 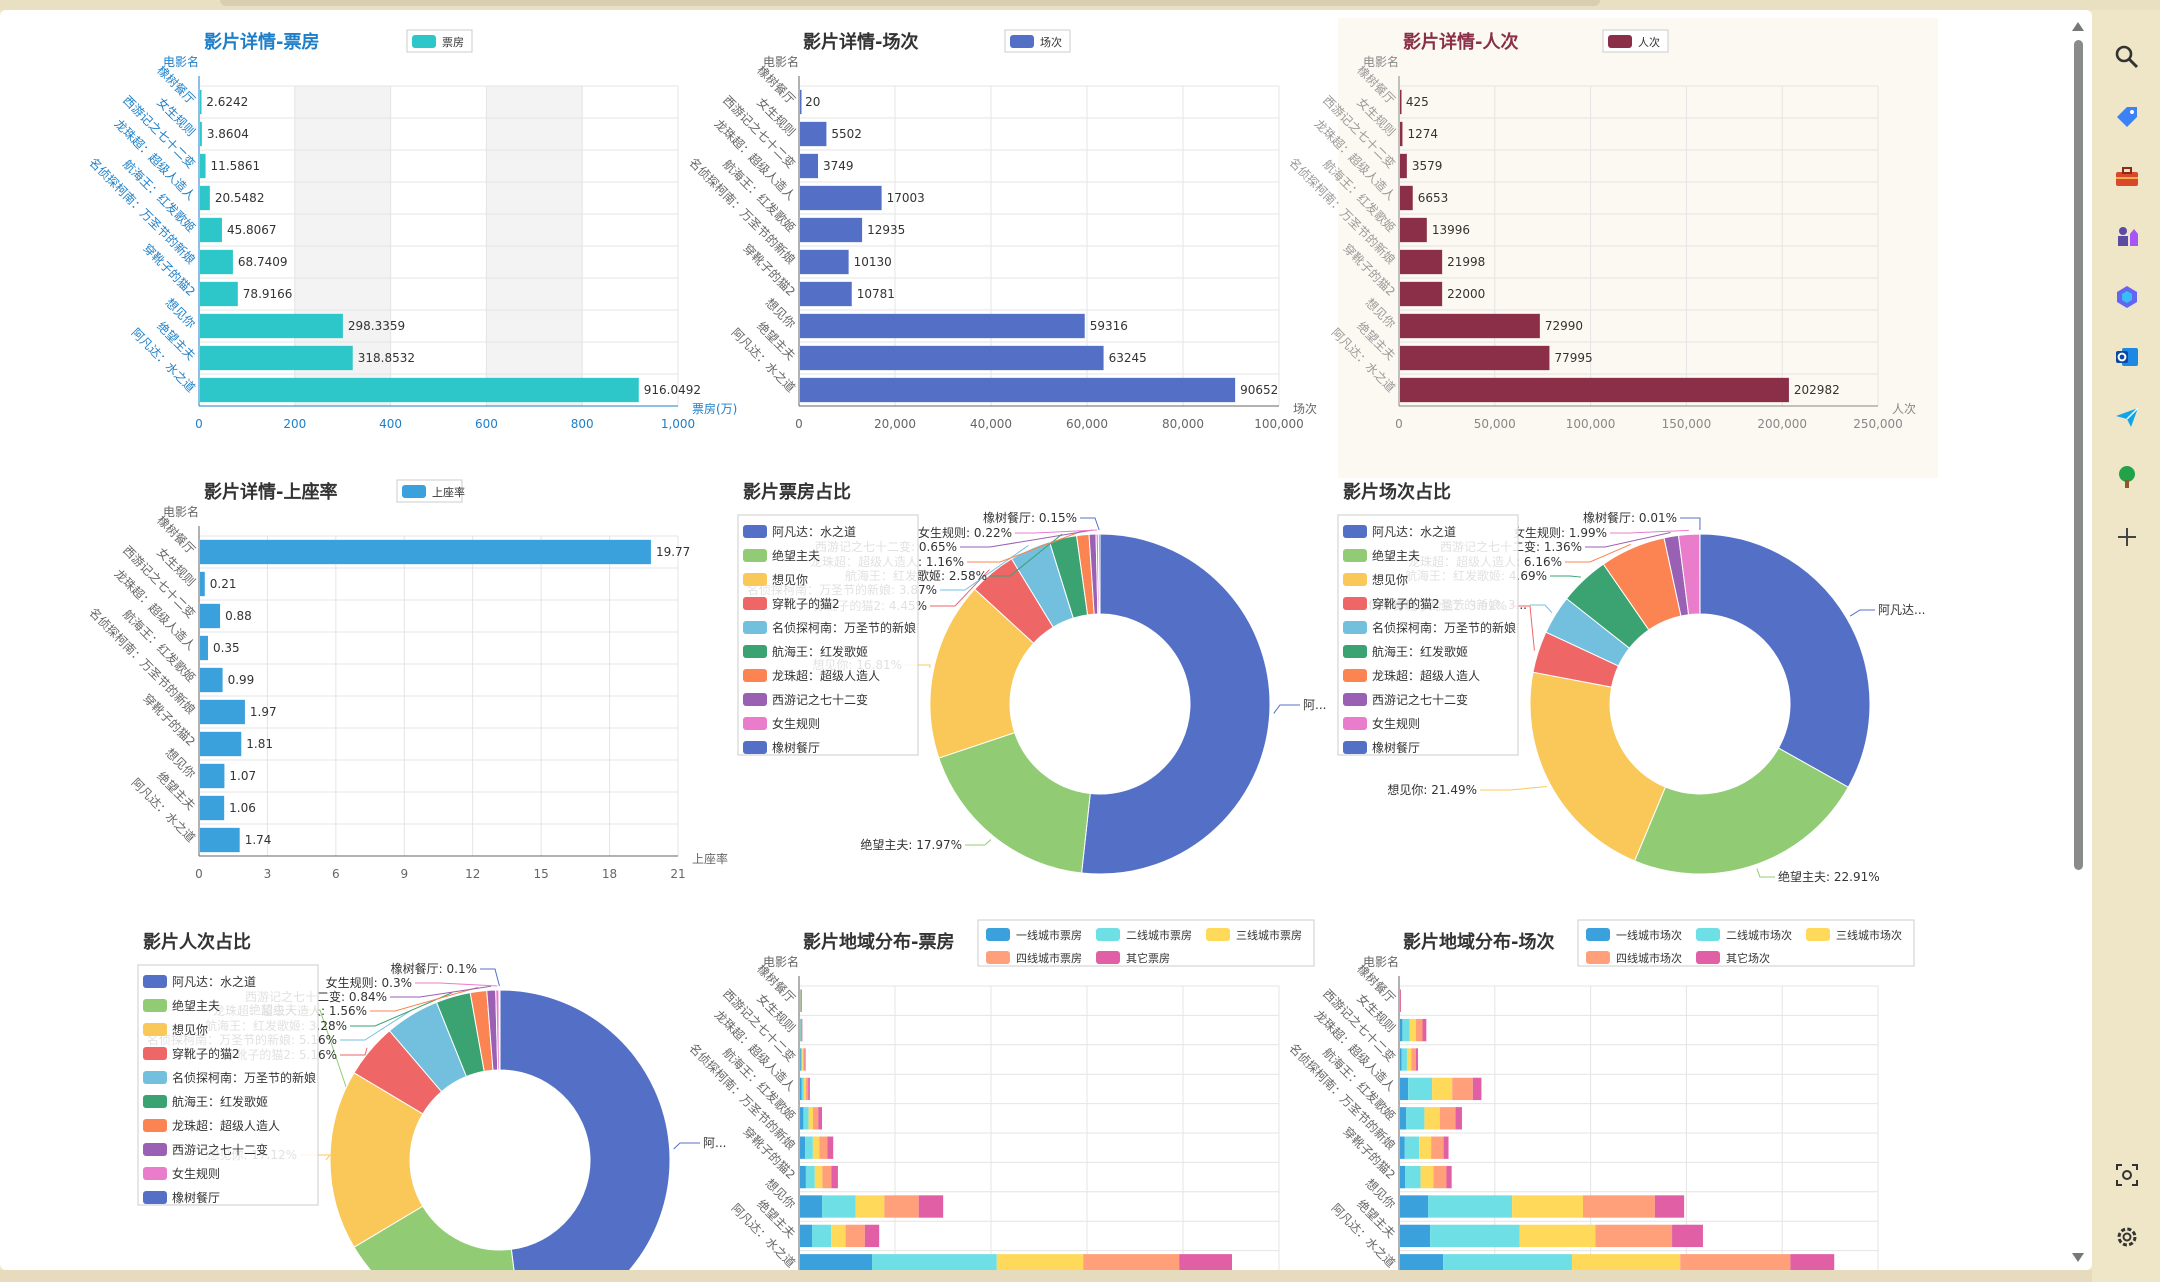 I want to click on attendance_bar-x-tick-label: 0, so click(x=1399, y=424).